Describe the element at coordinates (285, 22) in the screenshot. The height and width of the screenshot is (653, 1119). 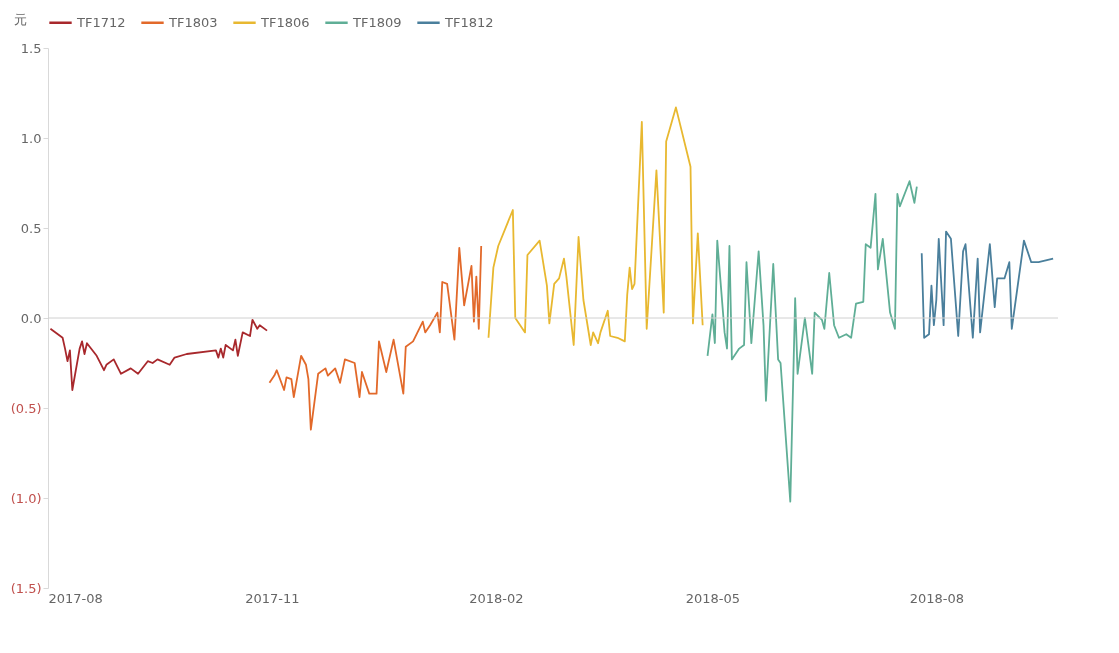
I see `legend-label: TF1806` at that location.